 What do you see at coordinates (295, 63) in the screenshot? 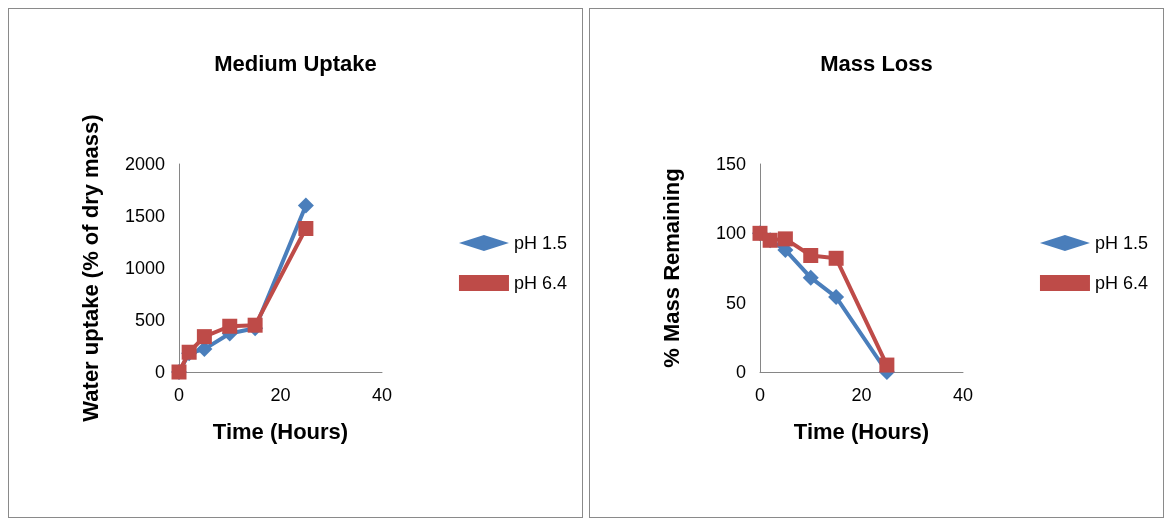
I see `chart-title: Medium Uptake` at bounding box center [295, 63].